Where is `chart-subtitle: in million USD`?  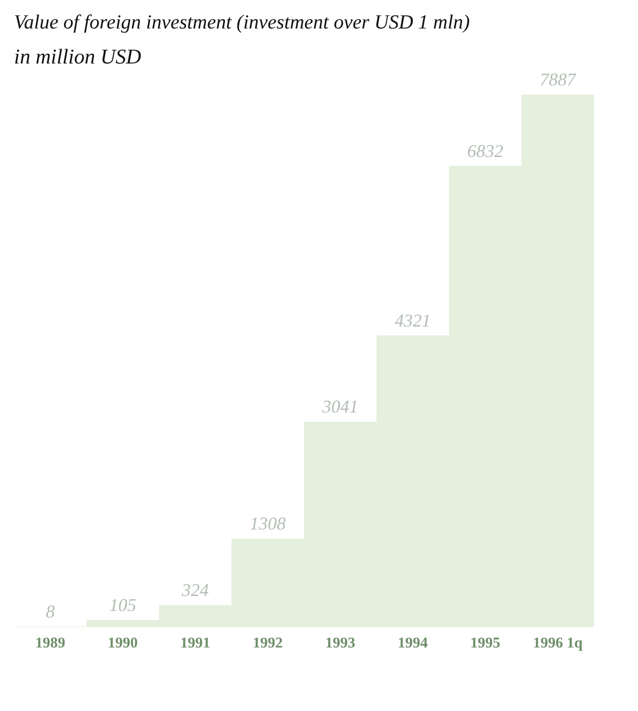
chart-subtitle: in million USD is located at coordinates (78, 56).